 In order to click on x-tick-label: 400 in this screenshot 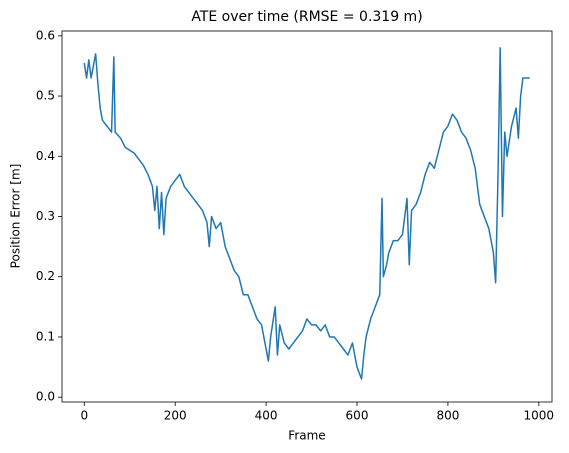, I will do `click(266, 416)`.